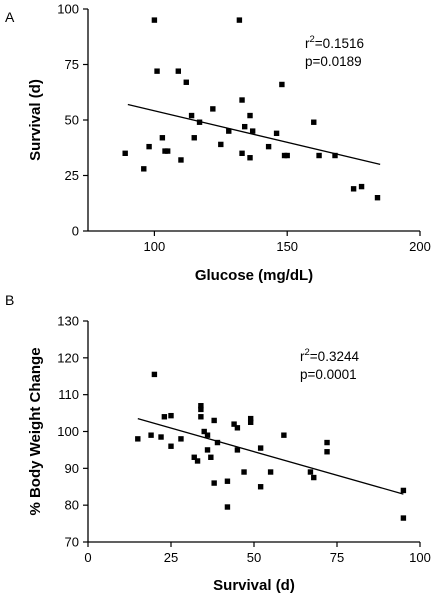 The width and height of the screenshot is (435, 600). What do you see at coordinates (334, 42) in the screenshot?
I see `r-squared-annotation: r2=0.1516` at bounding box center [334, 42].